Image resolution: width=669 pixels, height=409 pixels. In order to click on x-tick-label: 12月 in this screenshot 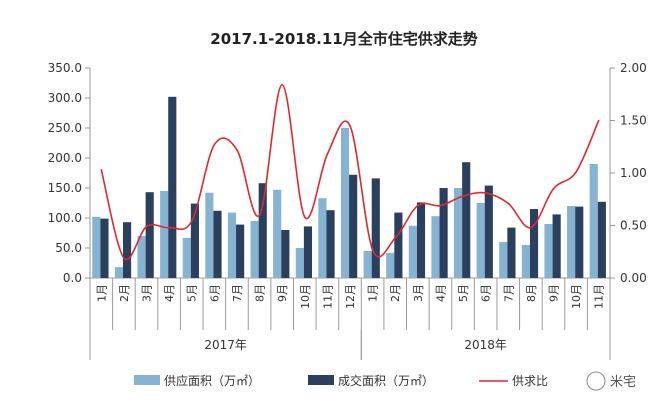, I will do `click(350, 296)`.